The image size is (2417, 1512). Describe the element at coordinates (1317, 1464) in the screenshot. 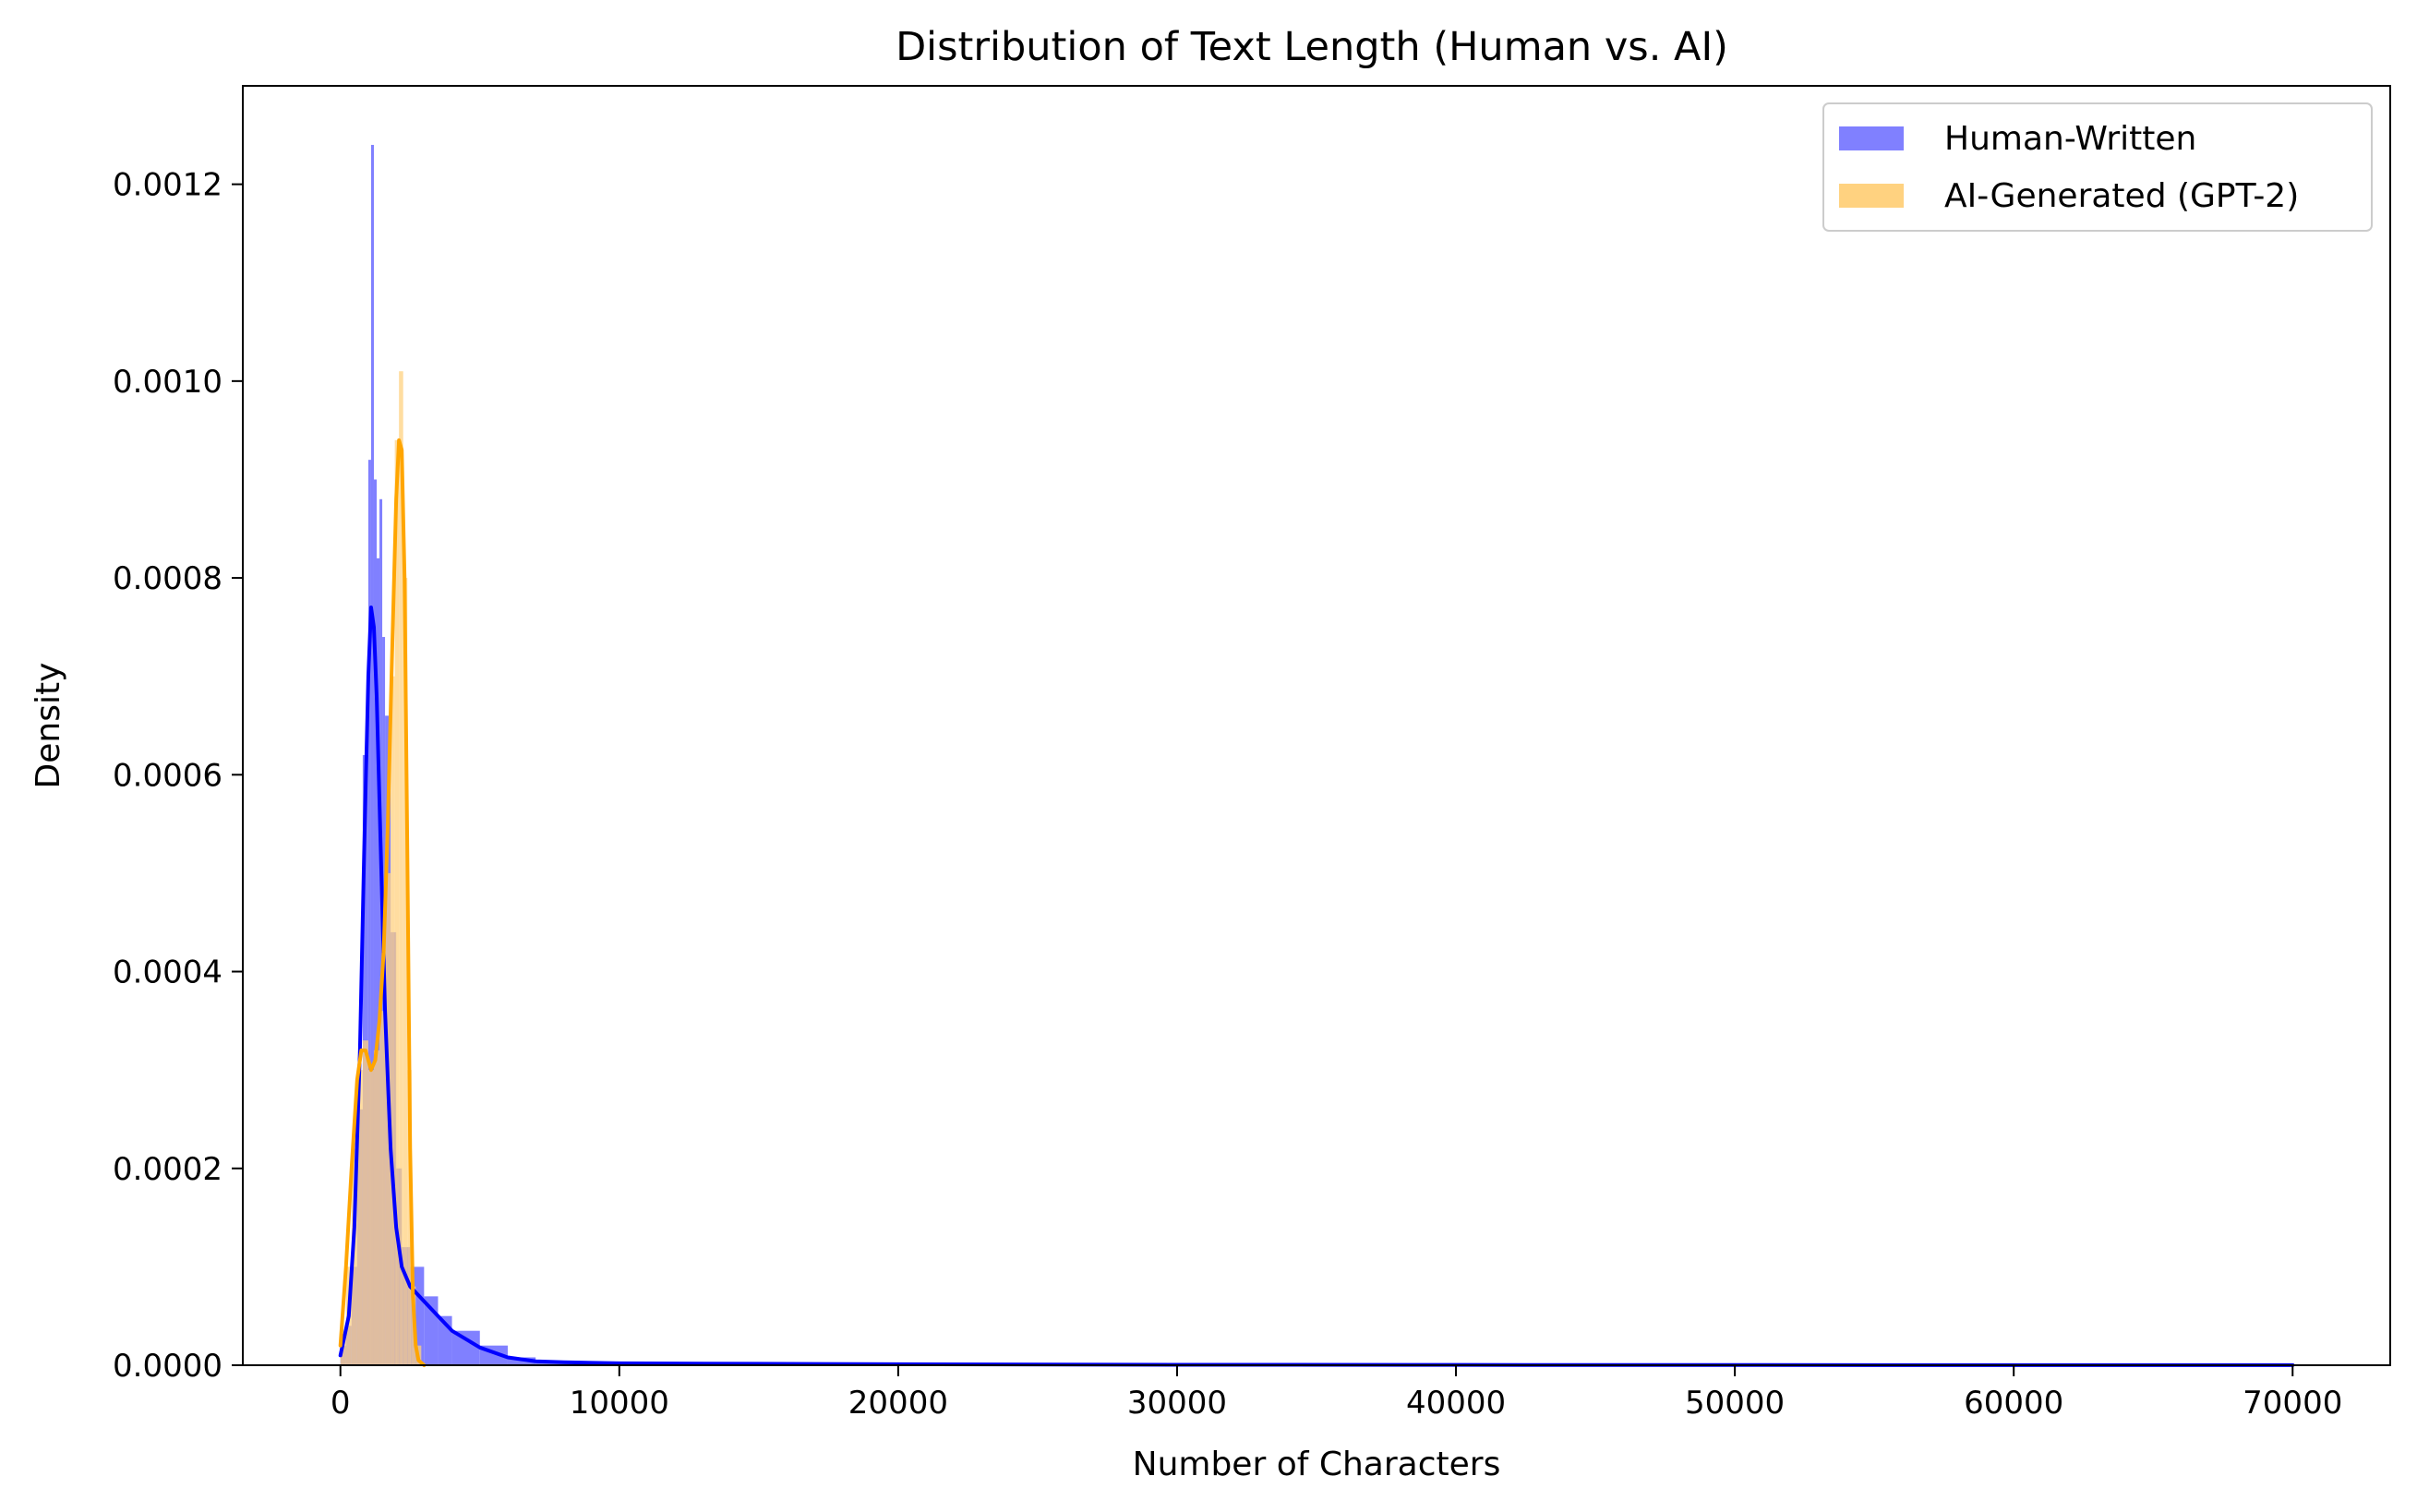

I see `x-axis-label: Number of Characters` at that location.